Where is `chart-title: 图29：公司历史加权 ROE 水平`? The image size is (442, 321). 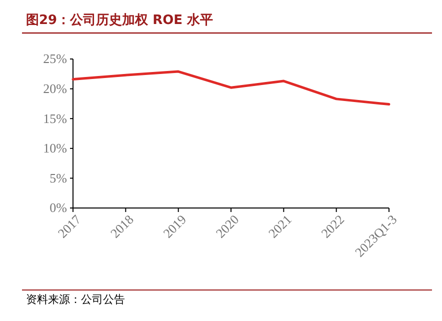 chart-title: 图29：公司历史加权 ROE 水平 is located at coordinates (120, 20).